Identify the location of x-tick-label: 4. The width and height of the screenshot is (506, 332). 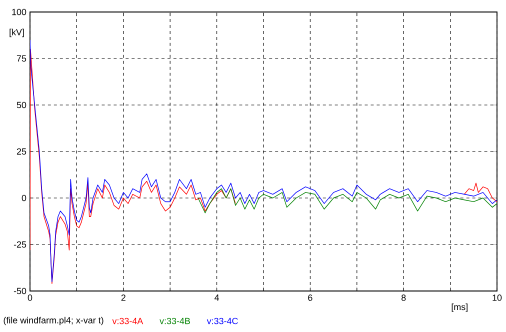
(217, 297).